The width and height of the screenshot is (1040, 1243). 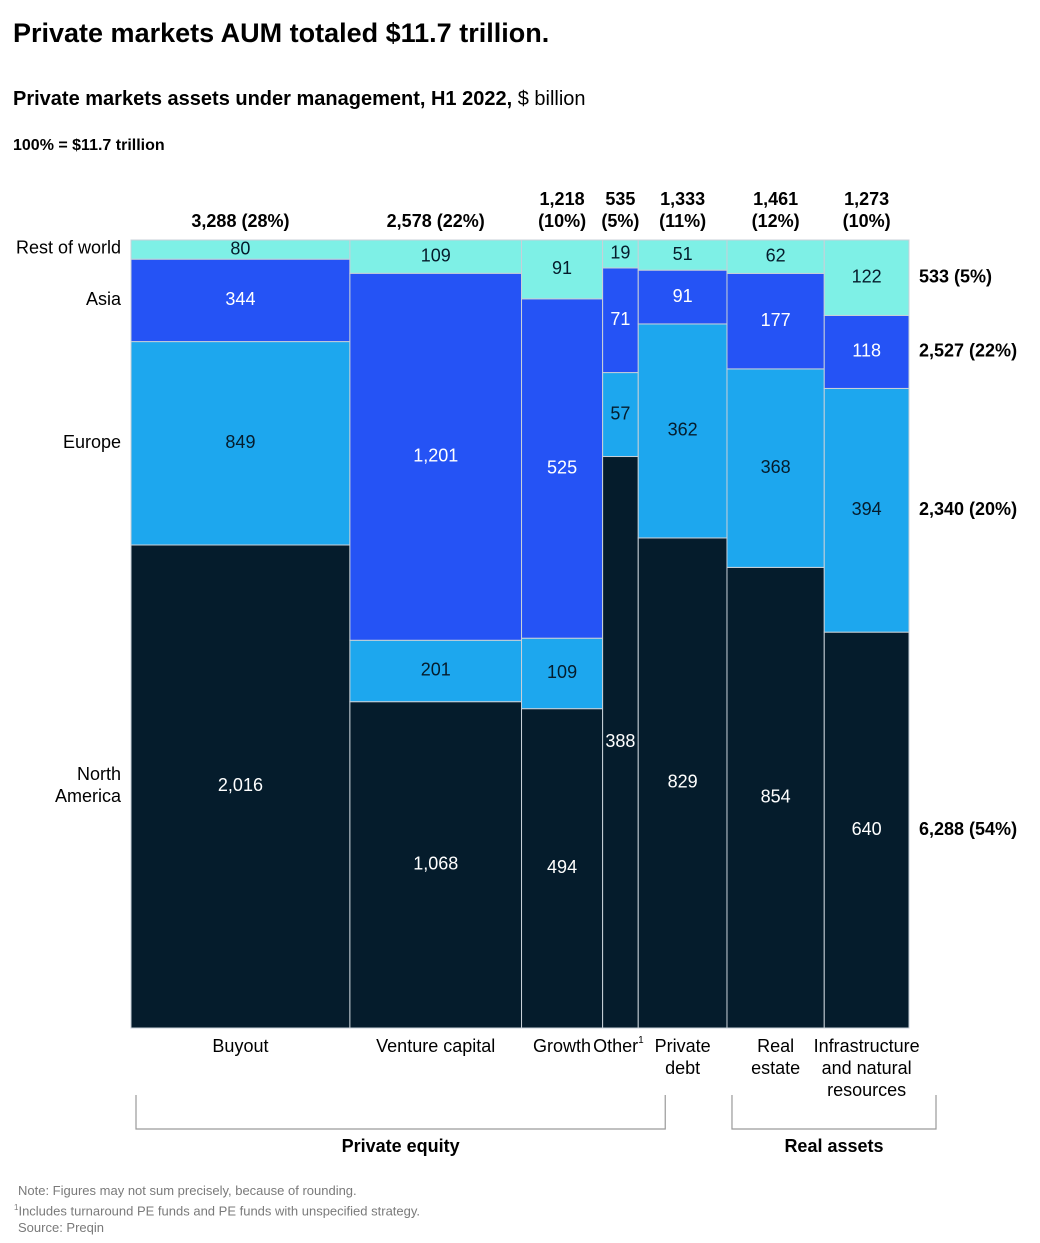 I want to click on bar-real-estate-rest-of-world, so click(x=775, y=256).